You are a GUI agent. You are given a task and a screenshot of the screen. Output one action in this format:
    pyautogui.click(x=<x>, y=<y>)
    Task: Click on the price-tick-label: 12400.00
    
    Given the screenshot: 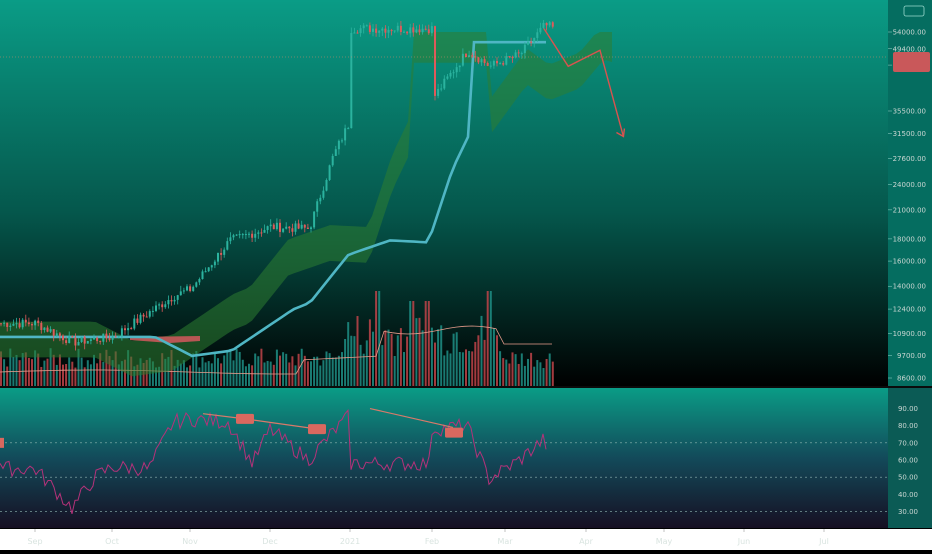 What is the action you would take?
    pyautogui.click(x=909, y=310)
    